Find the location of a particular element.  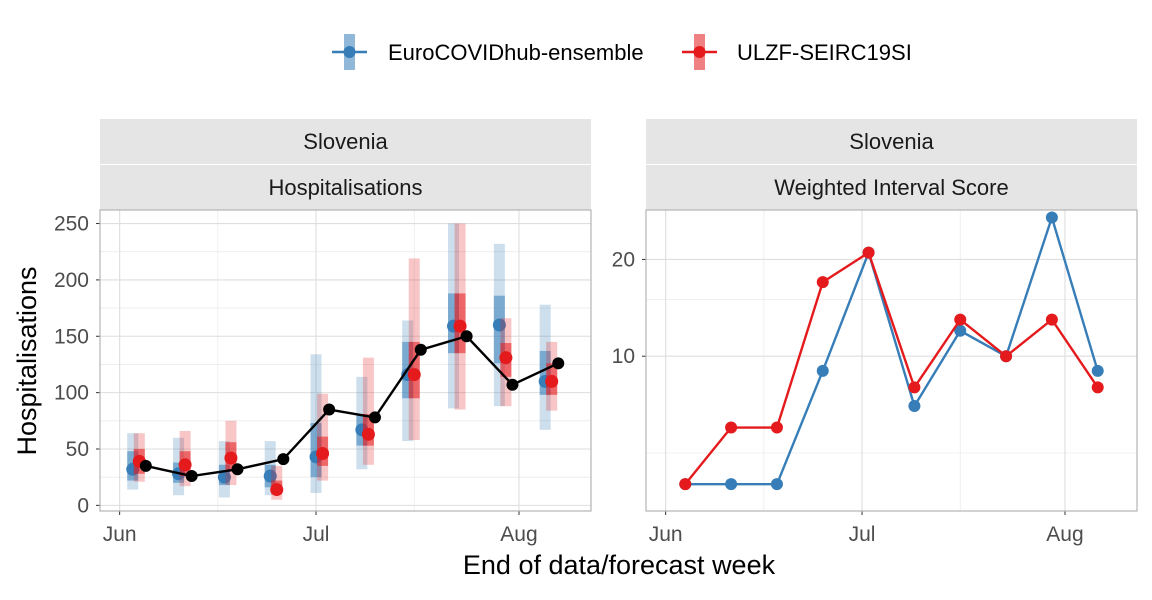

legend-key-ensemble-point is located at coordinates (349, 52).